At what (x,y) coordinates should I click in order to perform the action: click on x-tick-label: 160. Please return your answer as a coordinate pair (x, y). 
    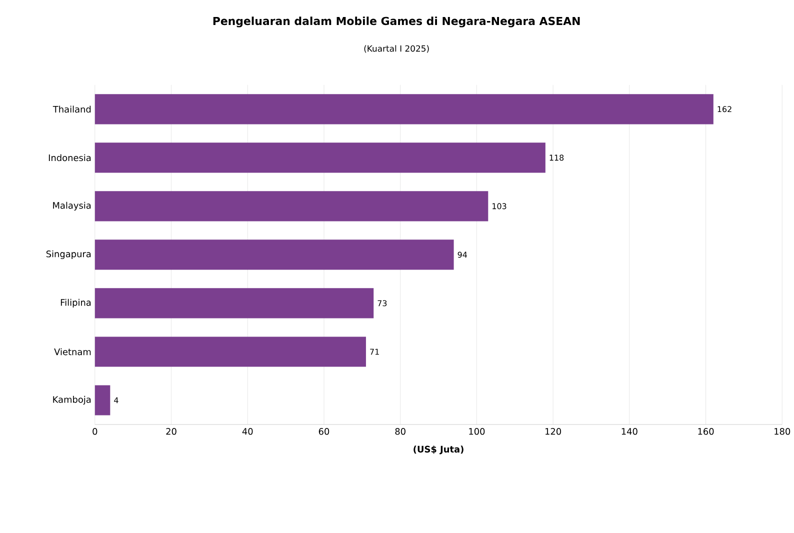
    Looking at the image, I should click on (706, 431).